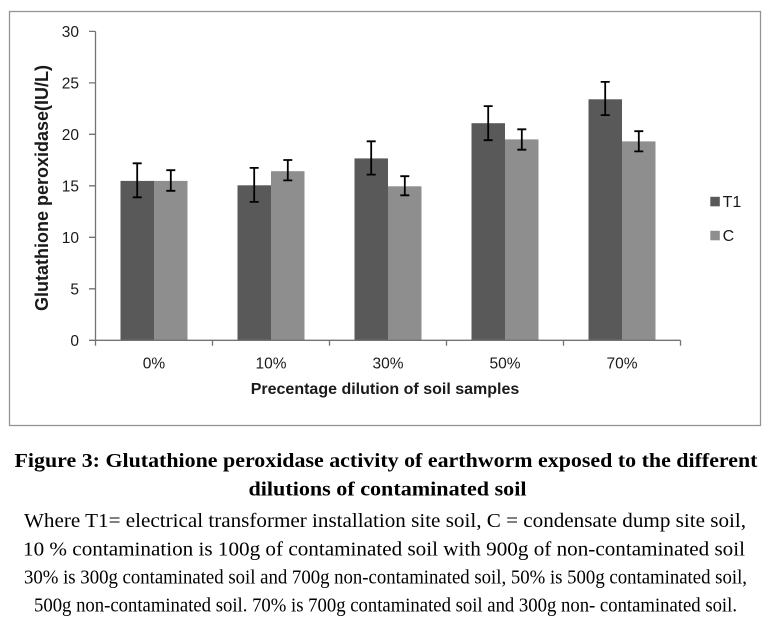 This screenshot has height=622, width=770. I want to click on svg-text: 10%, so click(270, 364).